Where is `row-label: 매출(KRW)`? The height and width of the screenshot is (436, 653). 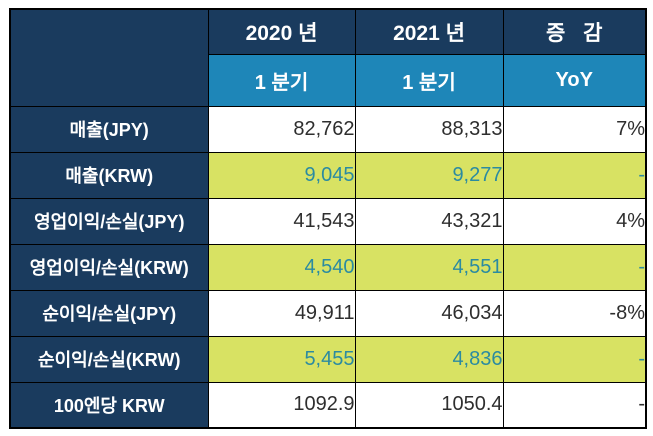 row-label: 매출(KRW) is located at coordinates (109, 175).